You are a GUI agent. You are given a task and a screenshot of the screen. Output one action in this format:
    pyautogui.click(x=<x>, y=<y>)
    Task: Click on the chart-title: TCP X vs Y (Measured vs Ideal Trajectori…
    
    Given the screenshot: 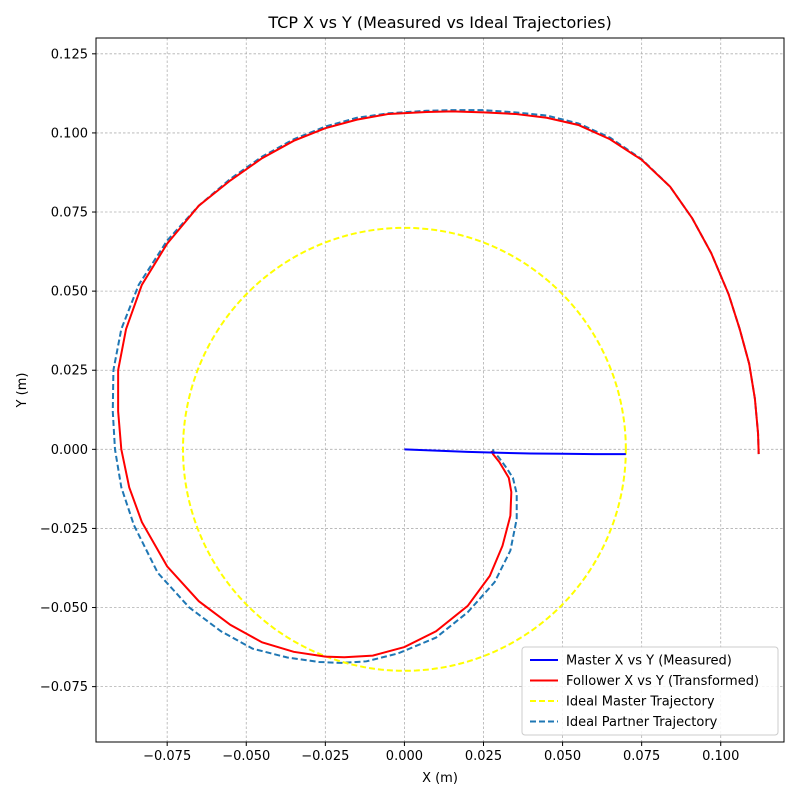 What is the action you would take?
    pyautogui.click(x=439, y=22)
    